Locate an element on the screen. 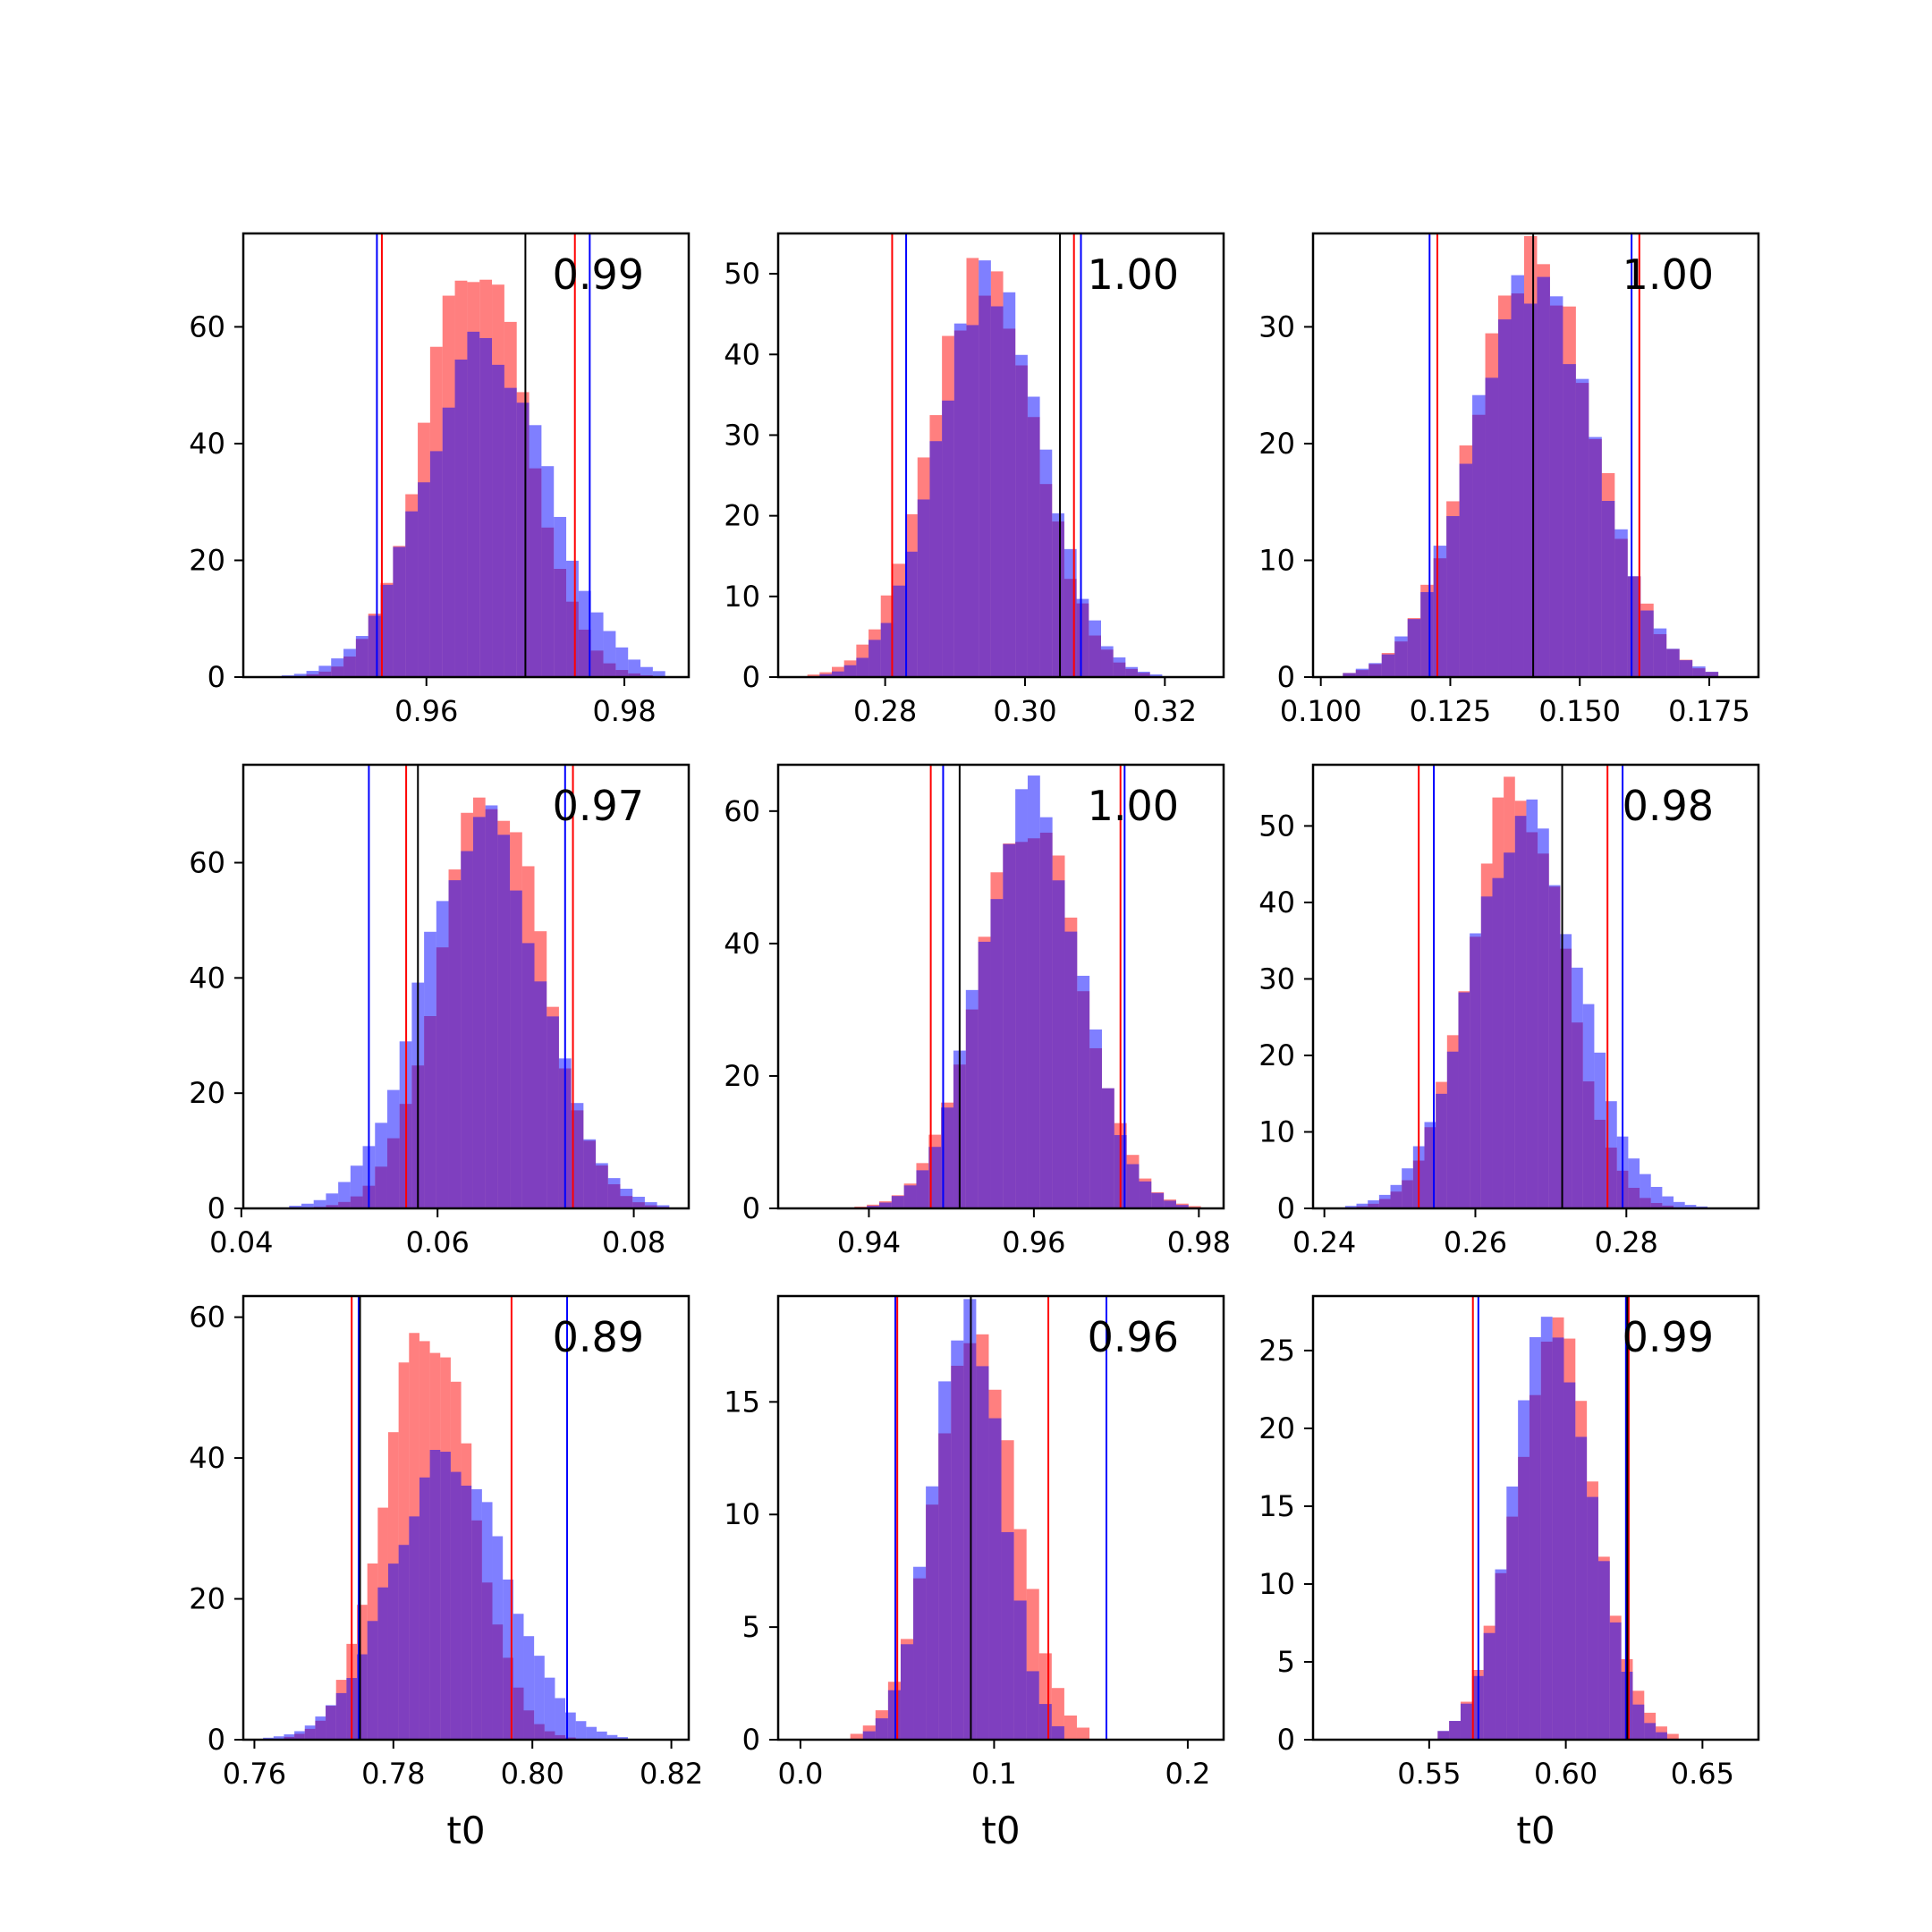 The width and height of the screenshot is (1932, 1932). histogram-panel-9: 0.55 0.60 0.65 0 5 10 15 20 25 0.99 t0 is located at coordinates (1509, 1573).